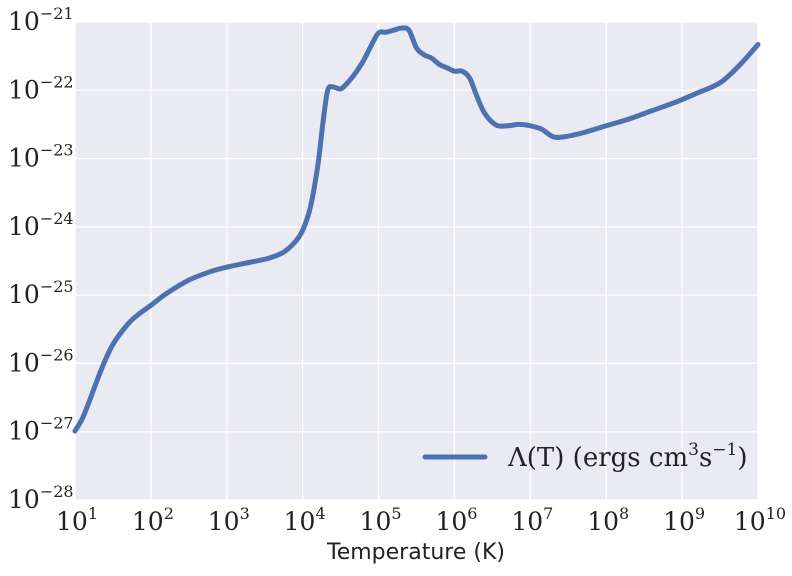 The height and width of the screenshot is (576, 792). Describe the element at coordinates (627, 456) in the screenshot. I see `legend-label: Λ(T) (ergs cm3s−1)` at that location.